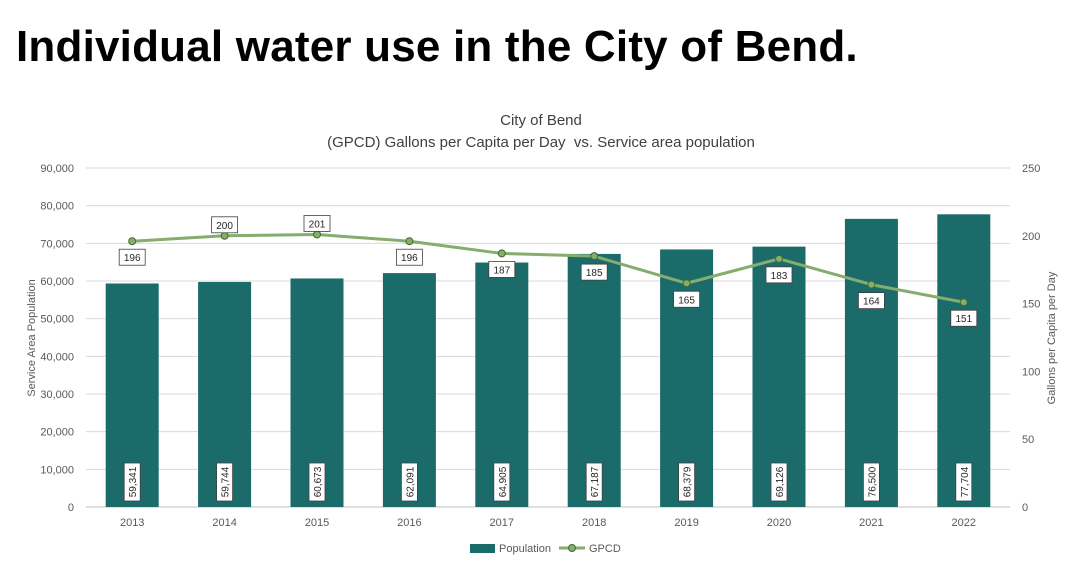 The width and height of the screenshot is (1083, 581). I want to click on x-tick-label: 2015, so click(317, 523).